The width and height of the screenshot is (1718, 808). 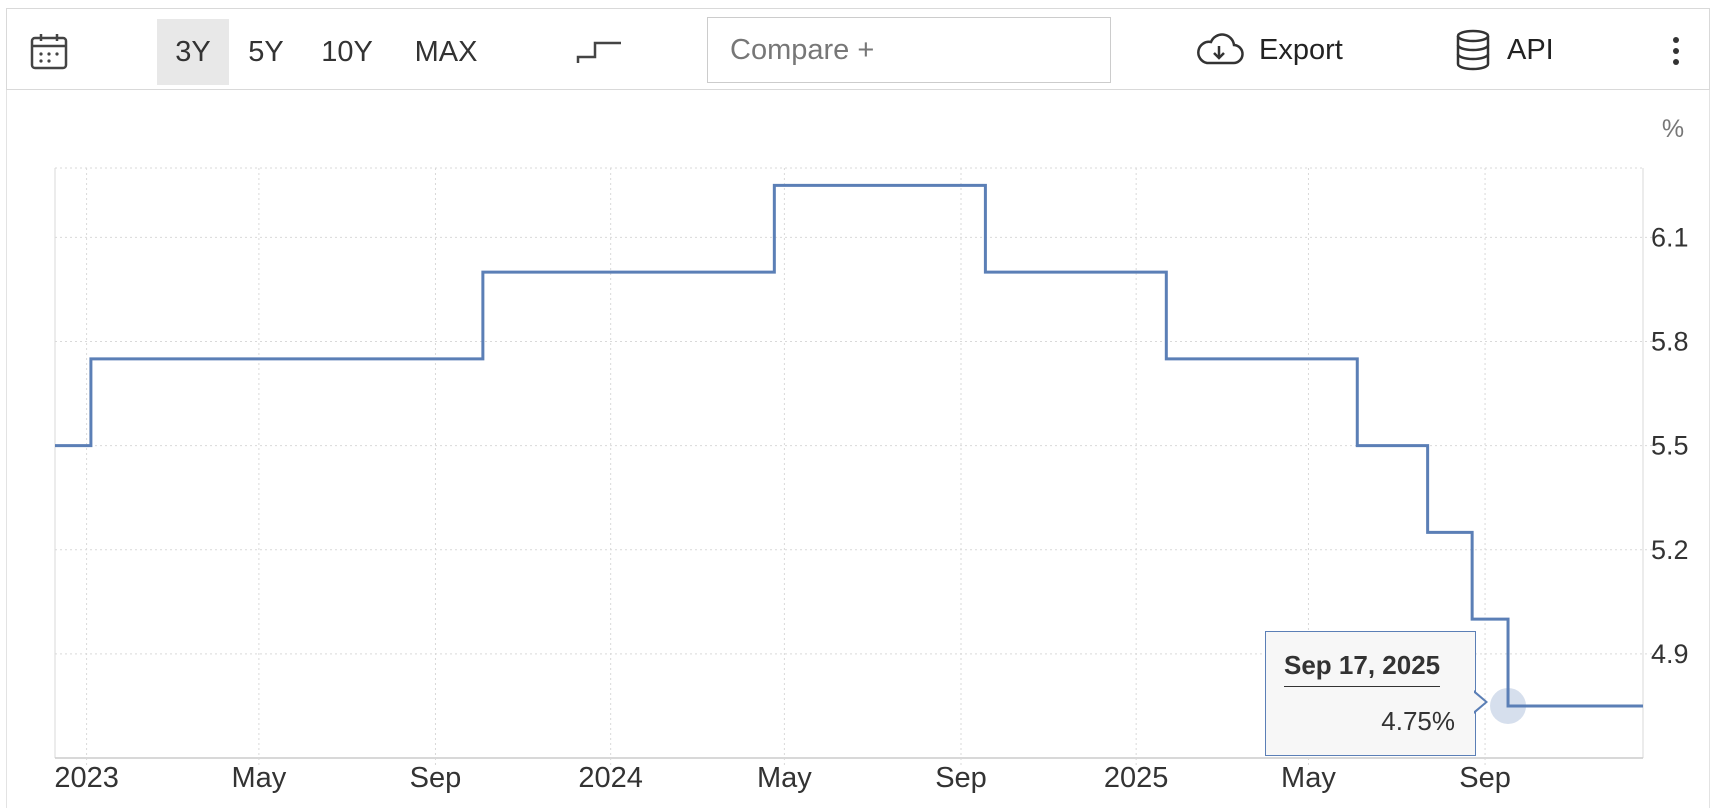 What do you see at coordinates (1670, 342) in the screenshot?
I see `y-tick-label: 5.8` at bounding box center [1670, 342].